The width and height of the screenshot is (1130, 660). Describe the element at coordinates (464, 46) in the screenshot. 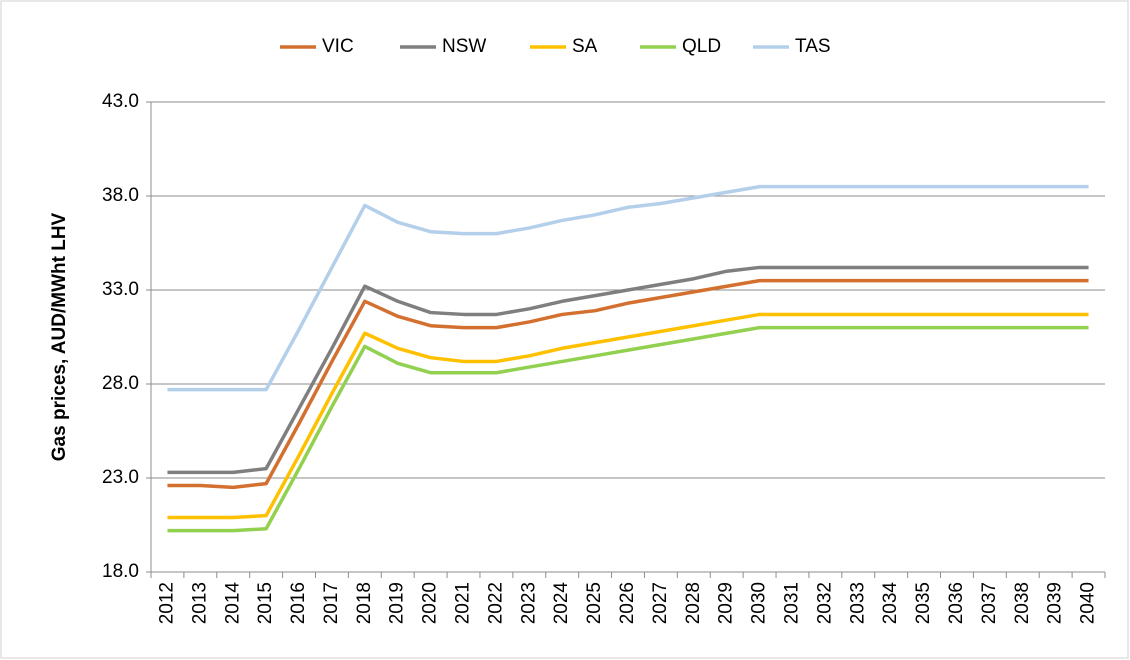

I see `legend-label: NSW` at that location.